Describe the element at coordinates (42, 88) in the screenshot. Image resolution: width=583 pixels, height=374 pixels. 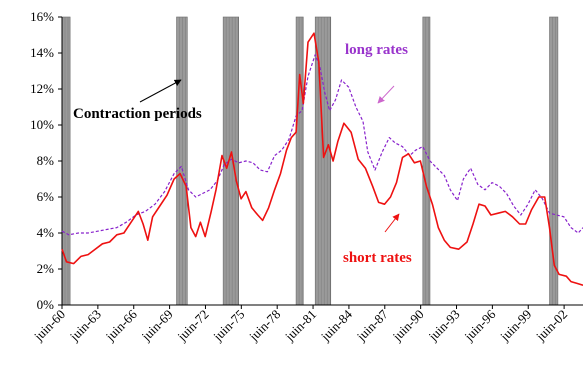
I see `y-tick-label: 12%` at that location.